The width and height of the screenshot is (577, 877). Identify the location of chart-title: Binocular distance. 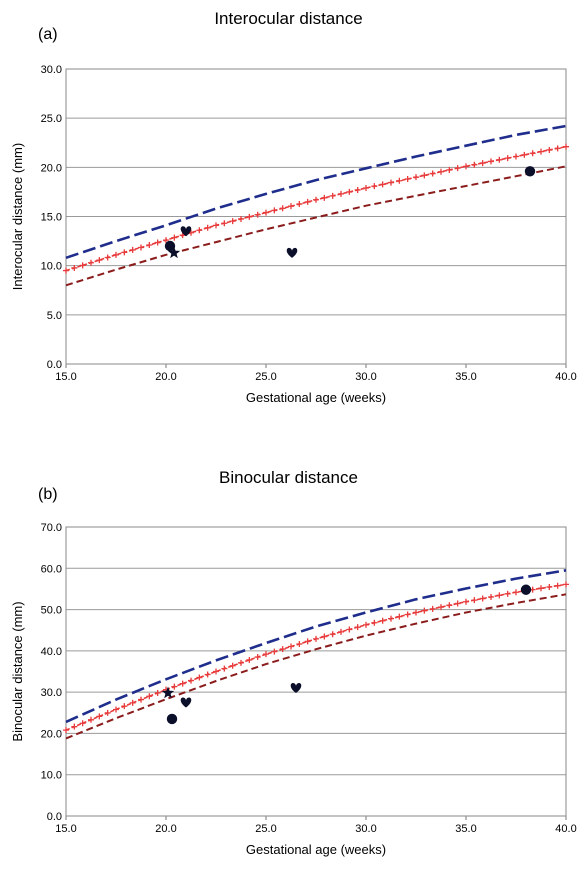
(288, 477).